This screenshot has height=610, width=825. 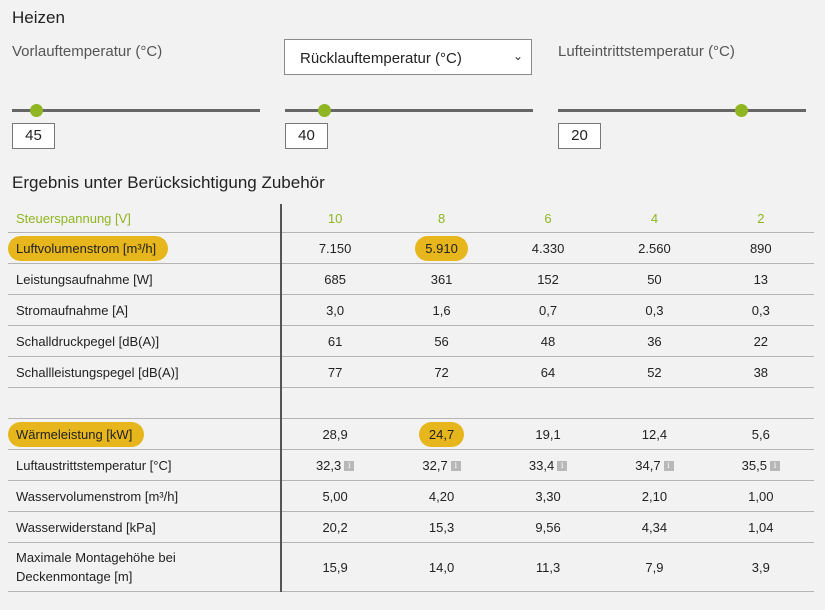 What do you see at coordinates (33, 136) in the screenshot?
I see `flow-temperature-input: 45` at bounding box center [33, 136].